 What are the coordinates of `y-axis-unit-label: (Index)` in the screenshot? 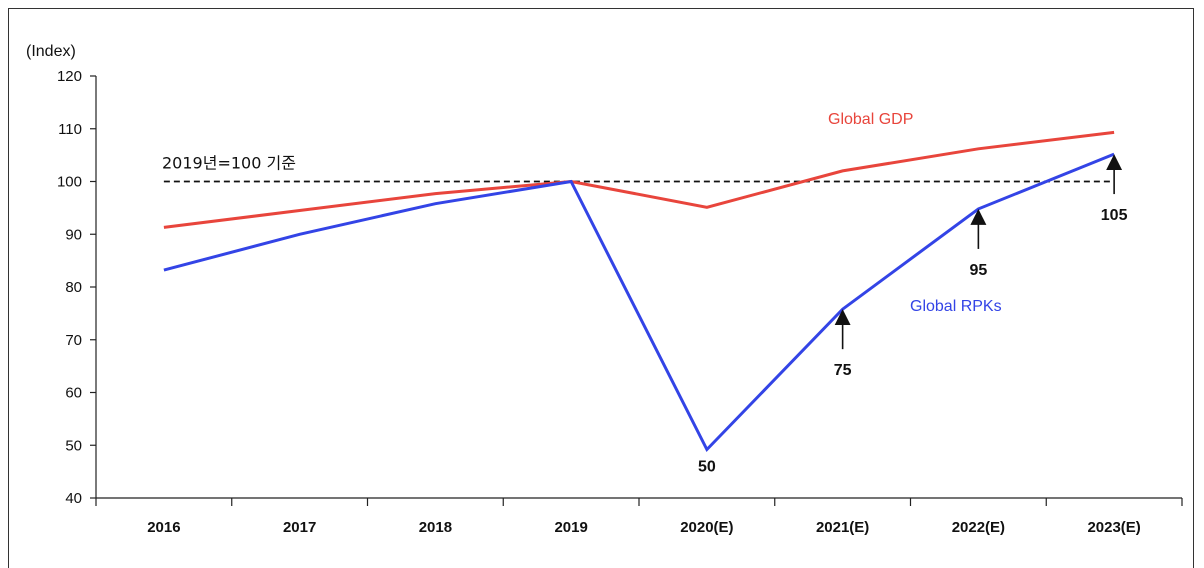 It's located at (51, 51).